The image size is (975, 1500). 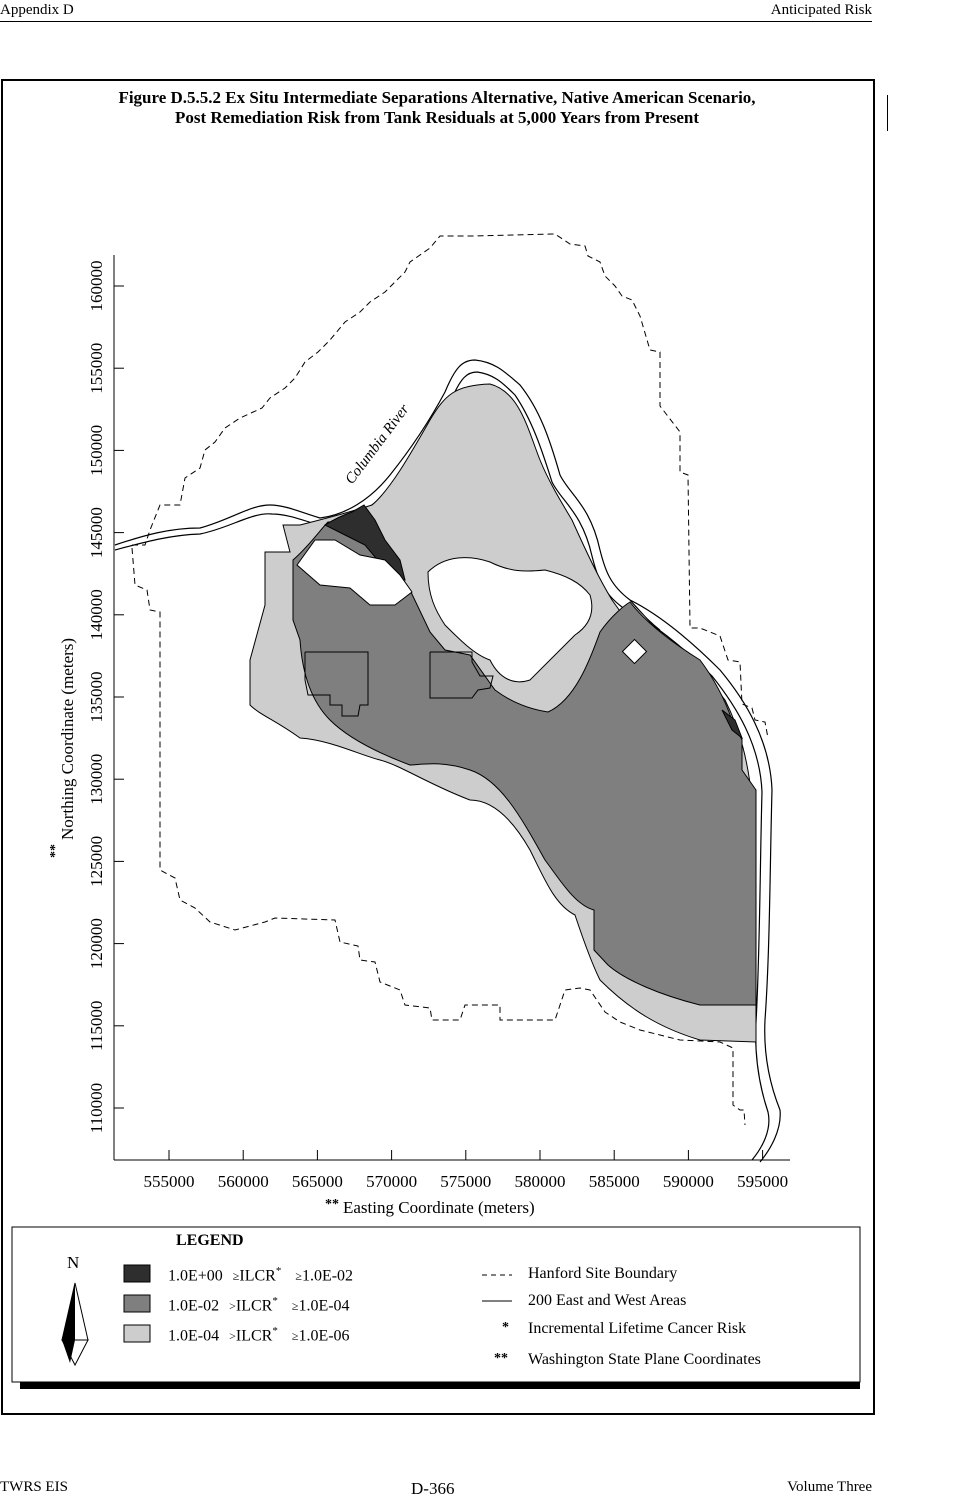 What do you see at coordinates (96, 943) in the screenshot?
I see `y-tick-label: 120000` at bounding box center [96, 943].